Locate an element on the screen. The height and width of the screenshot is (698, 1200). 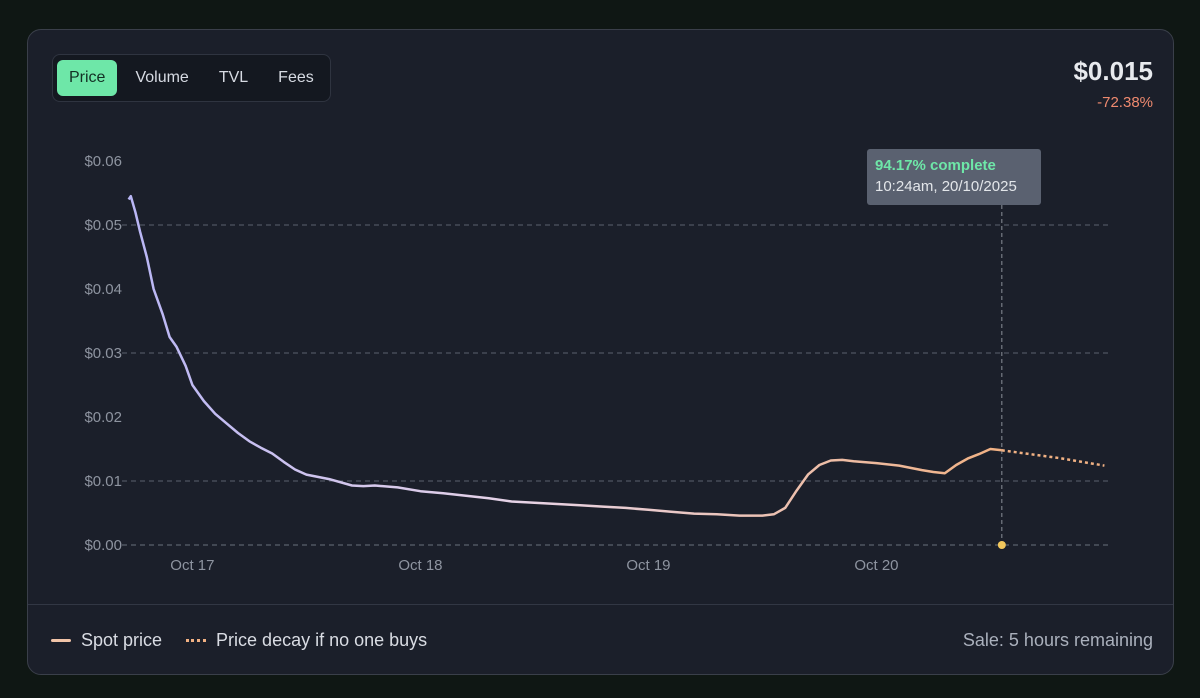
y-tick-label: $0.05 is located at coordinates (103, 225).